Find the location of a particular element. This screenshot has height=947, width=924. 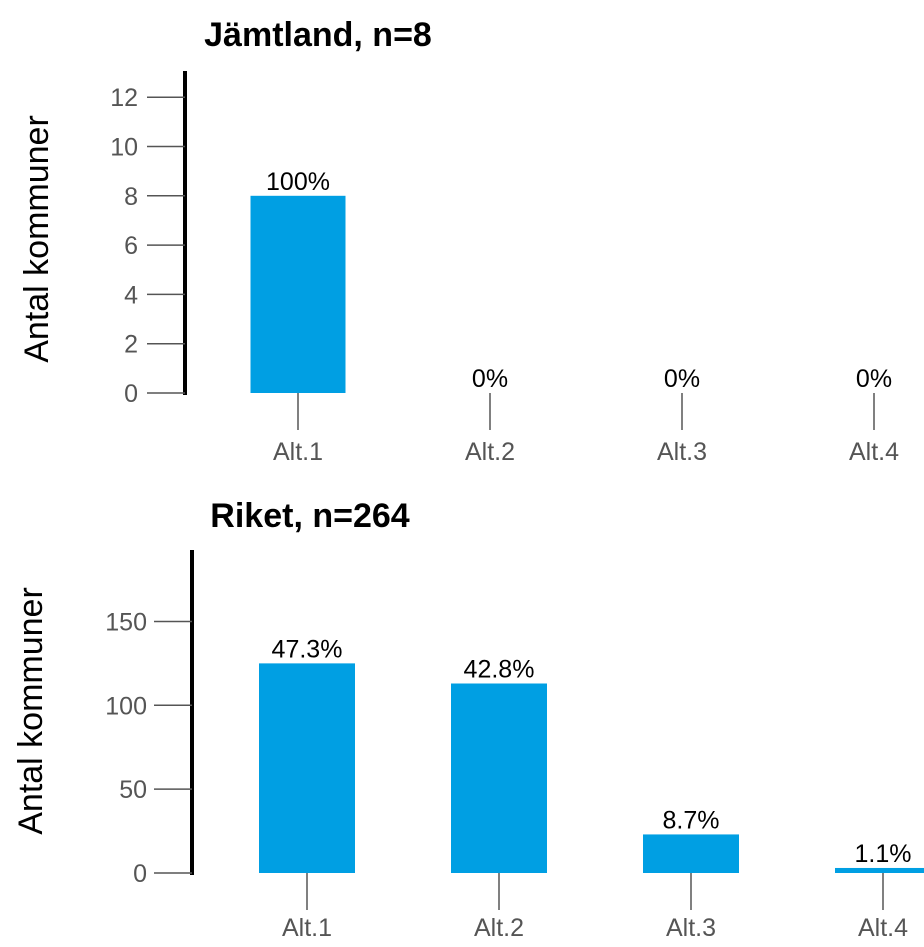

y-tick-label: 4 is located at coordinates (131, 295).